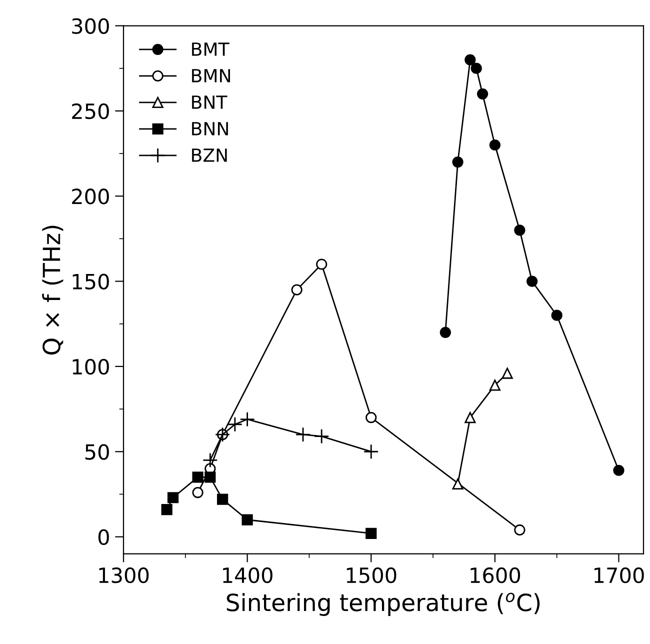  What do you see at coordinates (495, 575) in the screenshot?
I see `x-tick-label: 1600` at bounding box center [495, 575].